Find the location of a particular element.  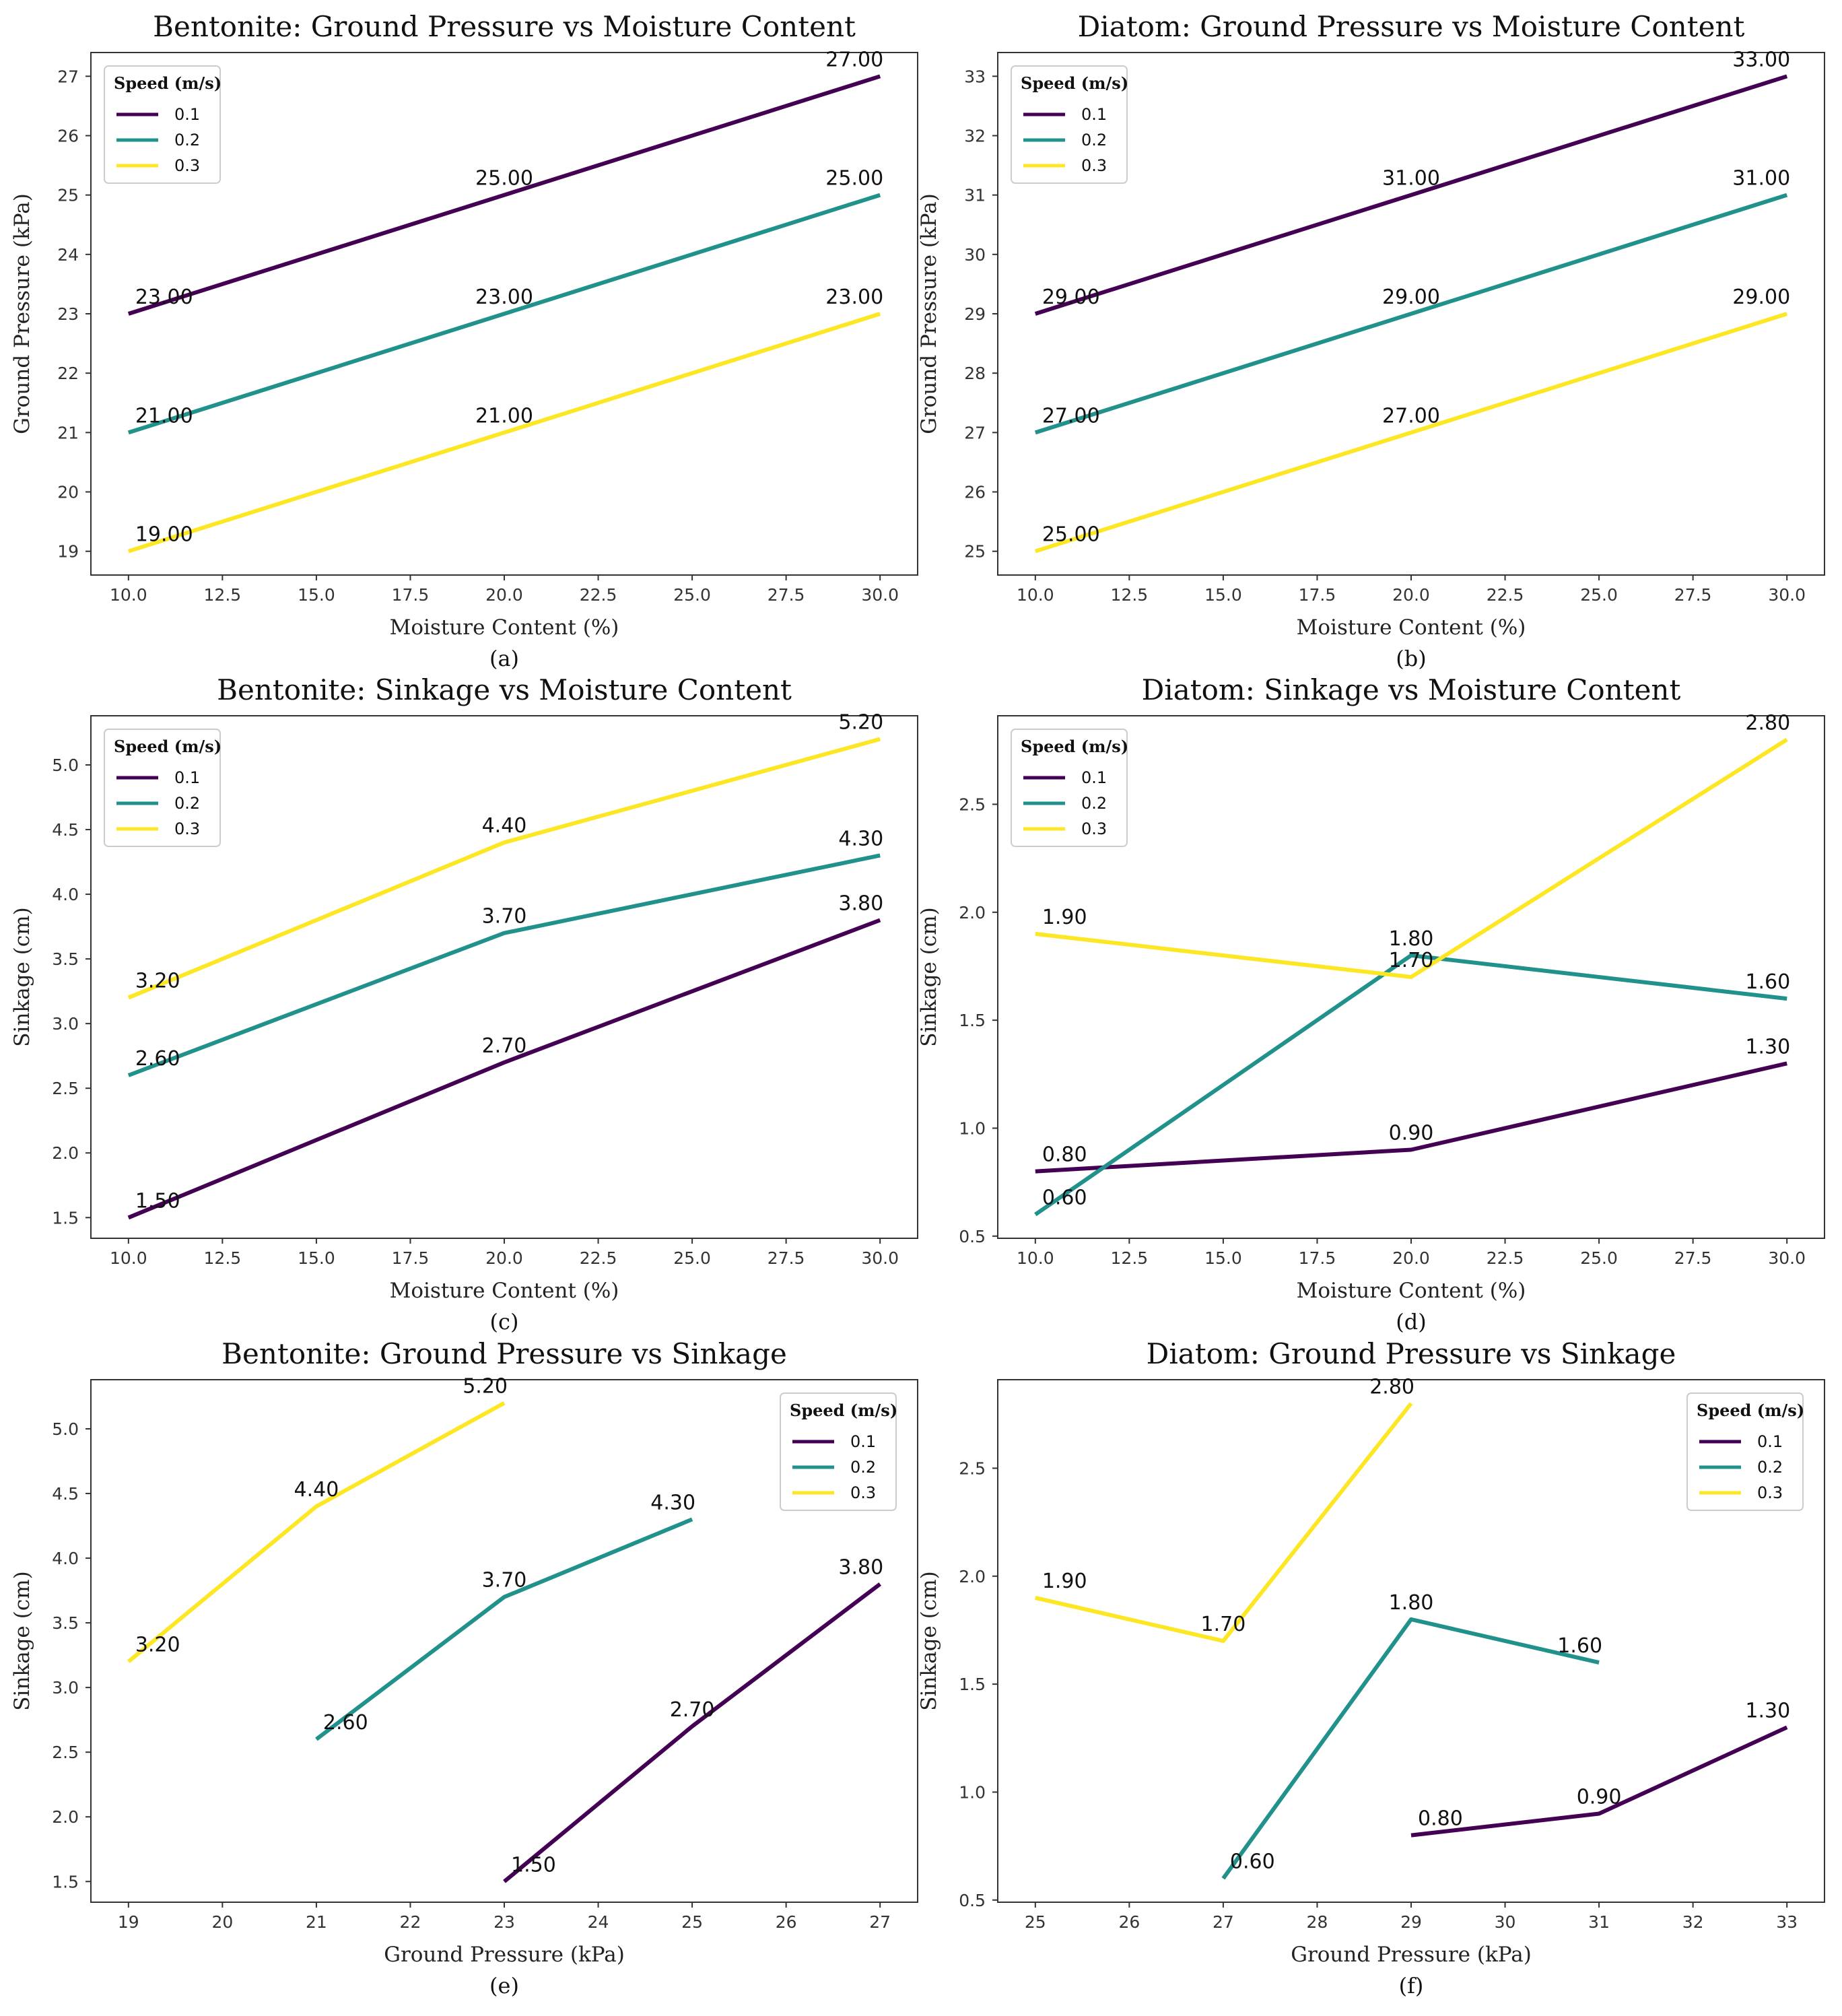

y-tick-label: 2.5 is located at coordinates (65, 1088).